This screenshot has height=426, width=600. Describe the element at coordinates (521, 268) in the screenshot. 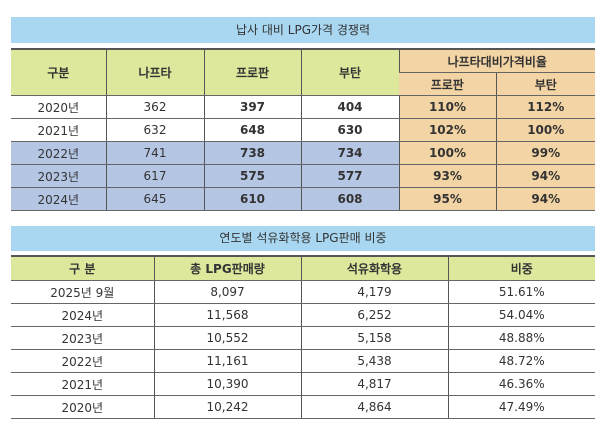

I see `header-share: 비중` at that location.